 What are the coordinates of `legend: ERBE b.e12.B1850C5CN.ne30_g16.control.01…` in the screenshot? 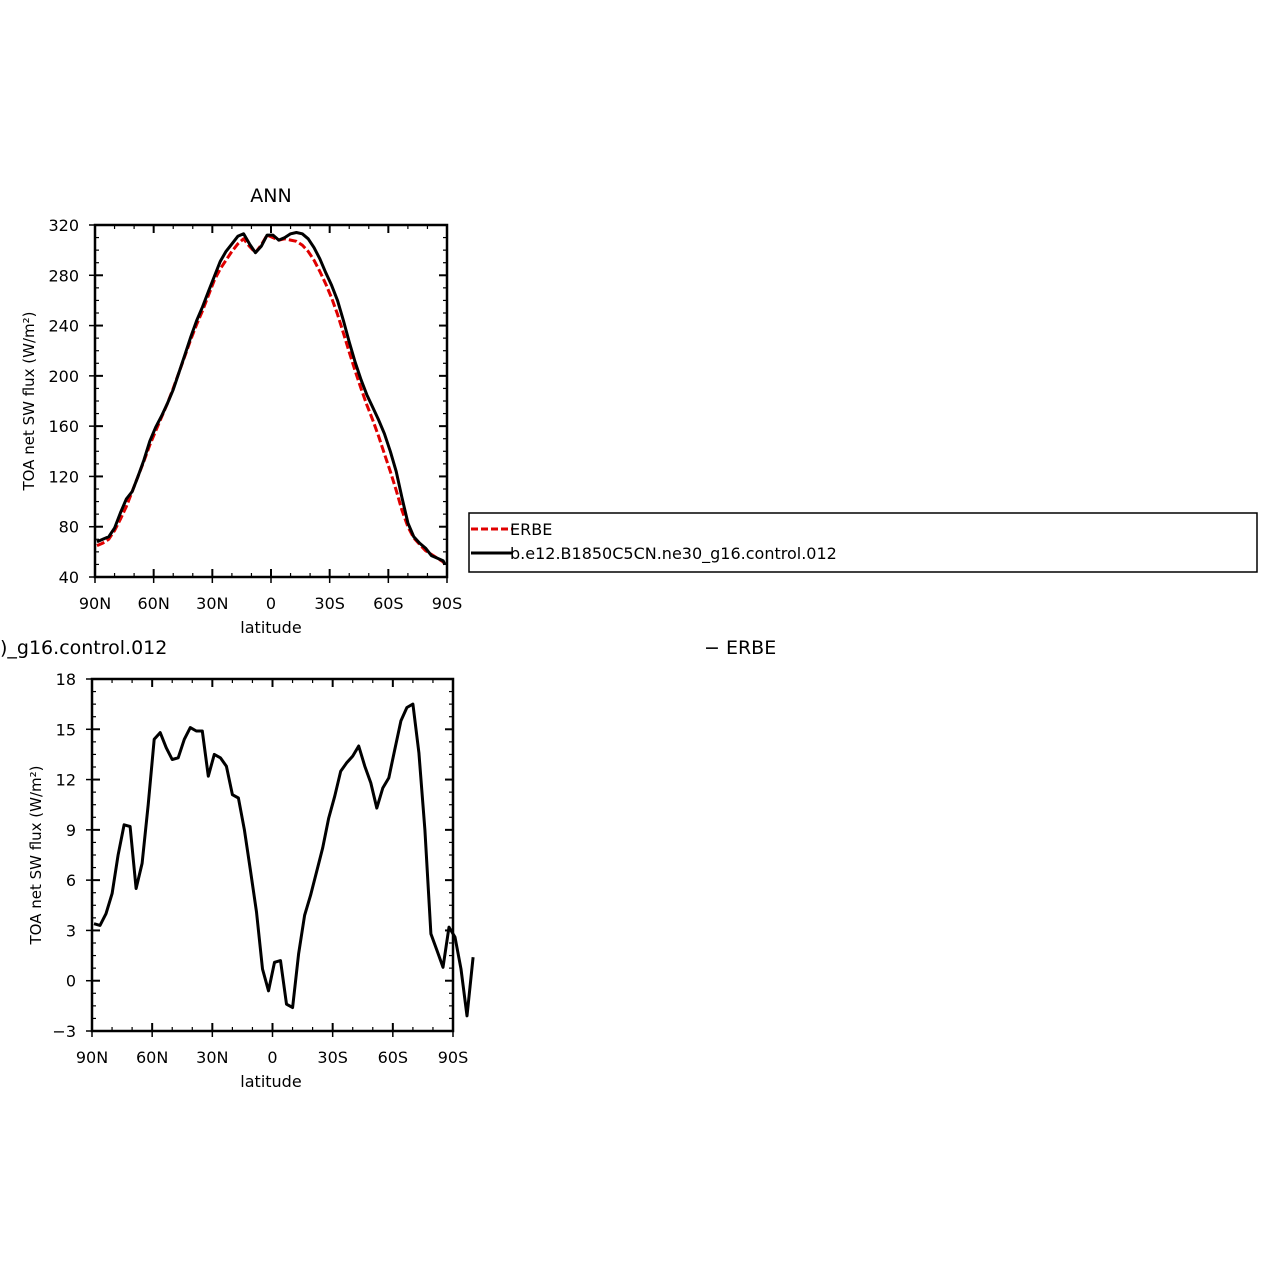 It's located at (863, 542).